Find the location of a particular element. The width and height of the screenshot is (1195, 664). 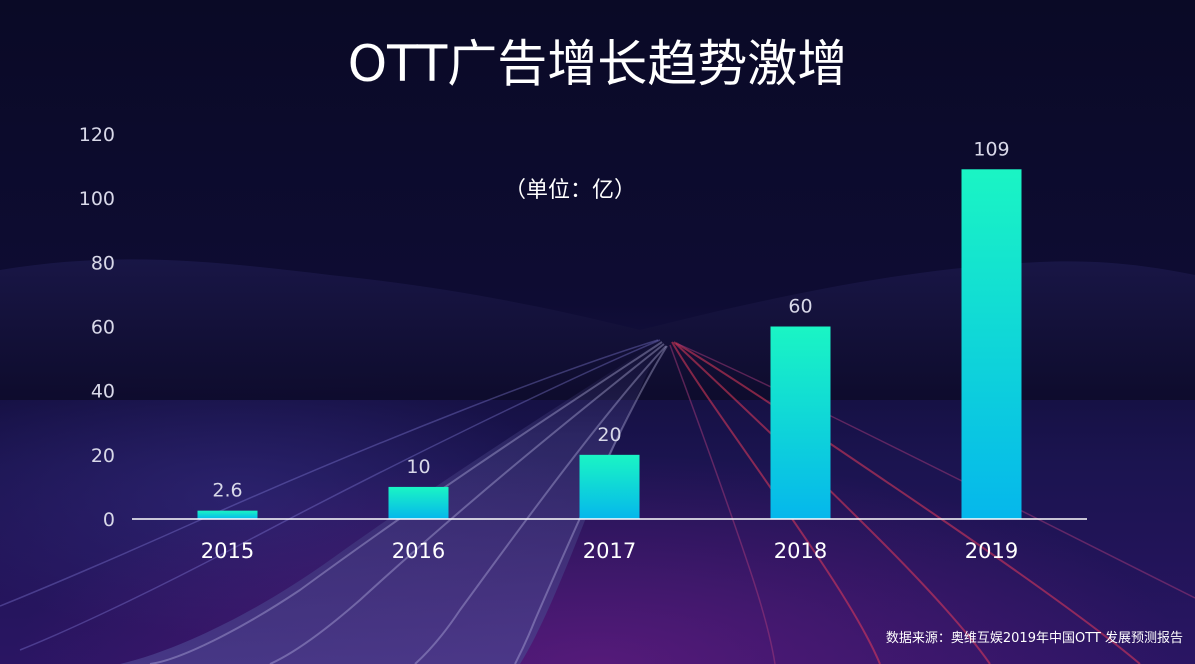

slide-title: OTT广告增长趋势激增 is located at coordinates (597, 64).